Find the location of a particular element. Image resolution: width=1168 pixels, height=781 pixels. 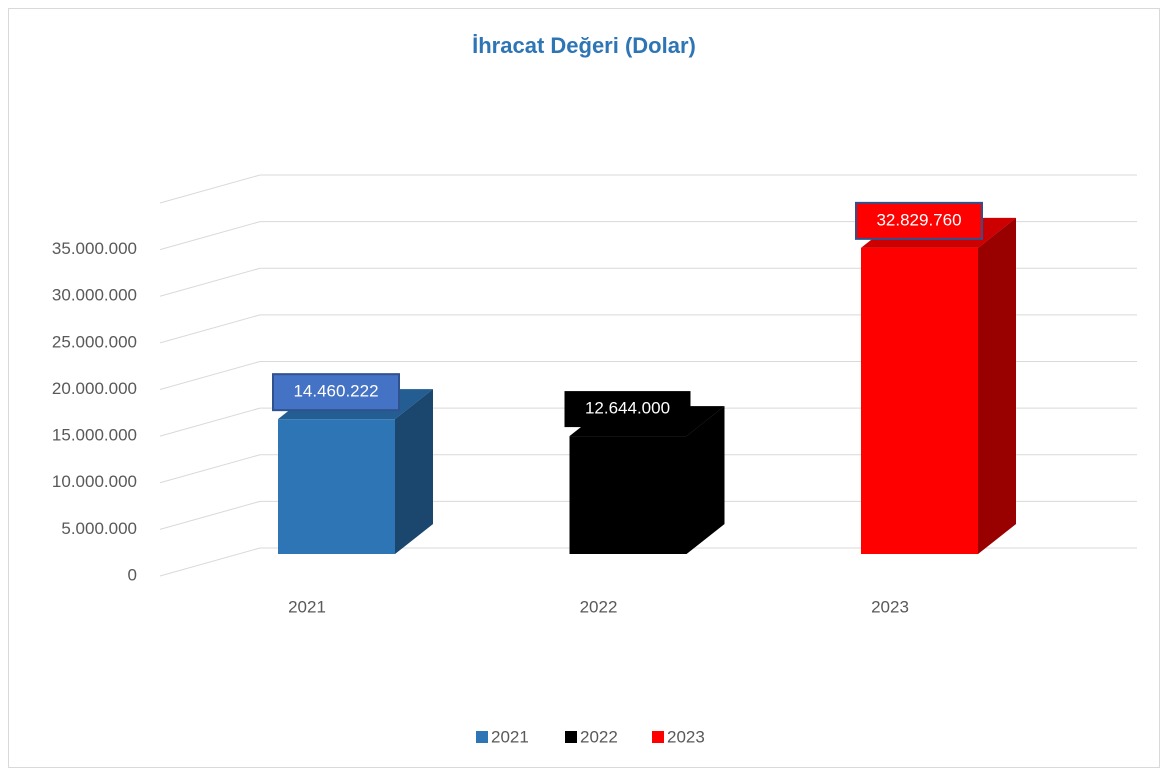

y-tick-label: 30.000.000 is located at coordinates (94, 295).